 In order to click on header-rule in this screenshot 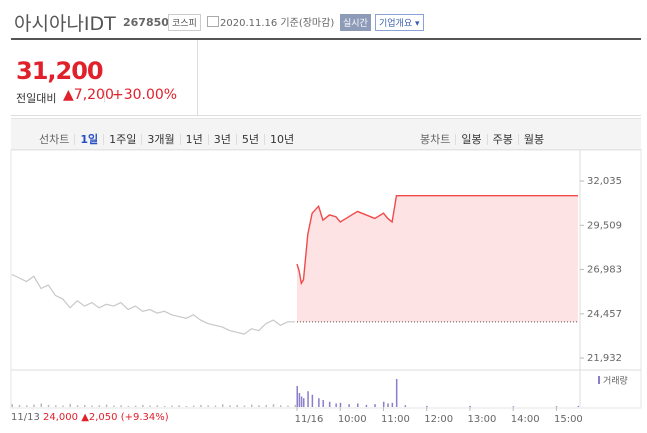, I will do `click(326, 39)`.